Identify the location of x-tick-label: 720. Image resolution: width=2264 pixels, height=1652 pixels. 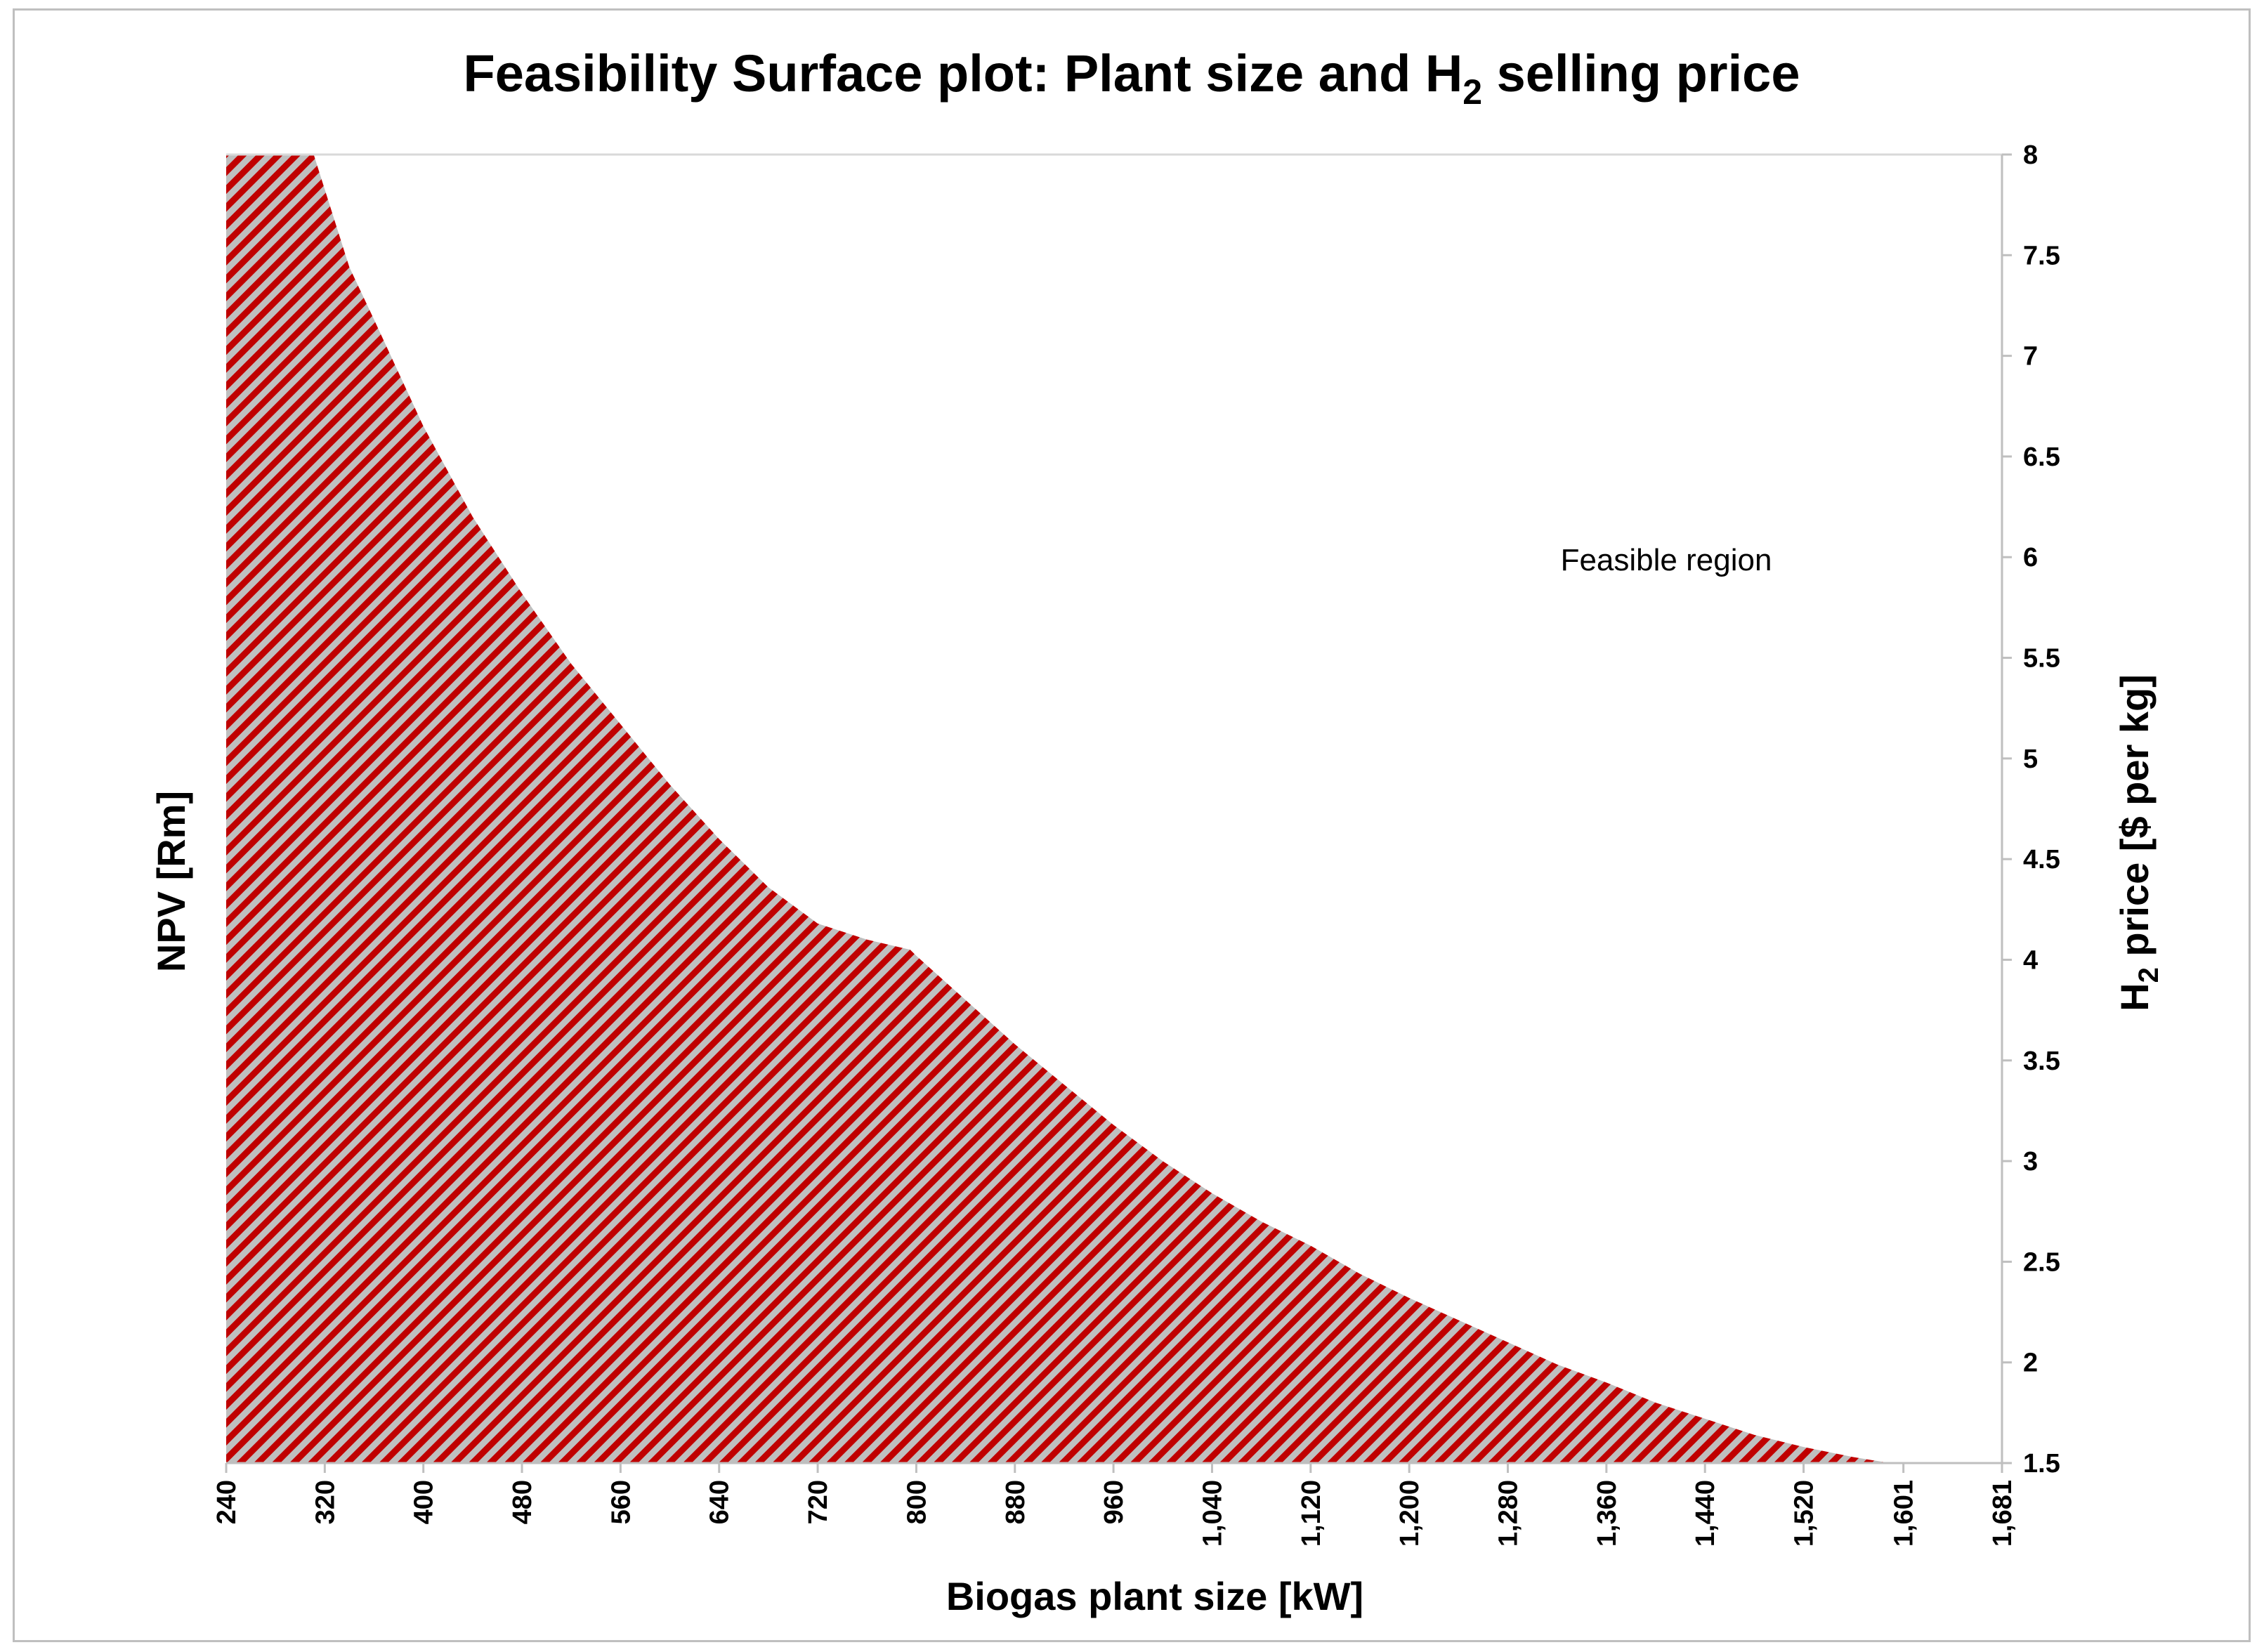
(818, 1502).